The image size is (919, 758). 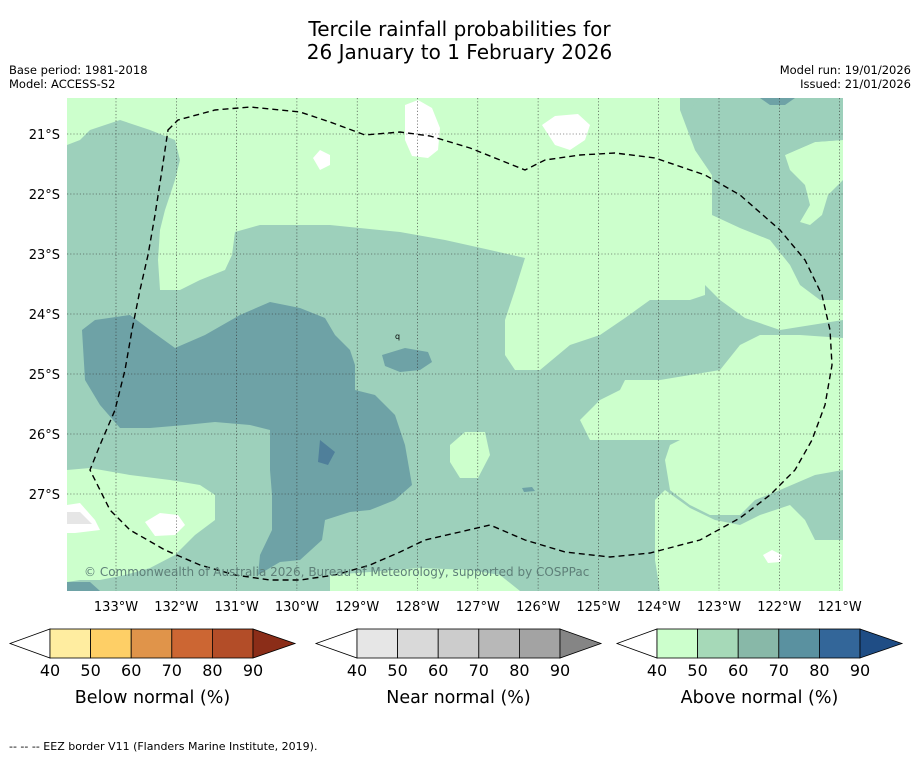 What do you see at coordinates (845, 70) in the screenshot?
I see `model-run-text: Model run: 19/01/2026` at bounding box center [845, 70].